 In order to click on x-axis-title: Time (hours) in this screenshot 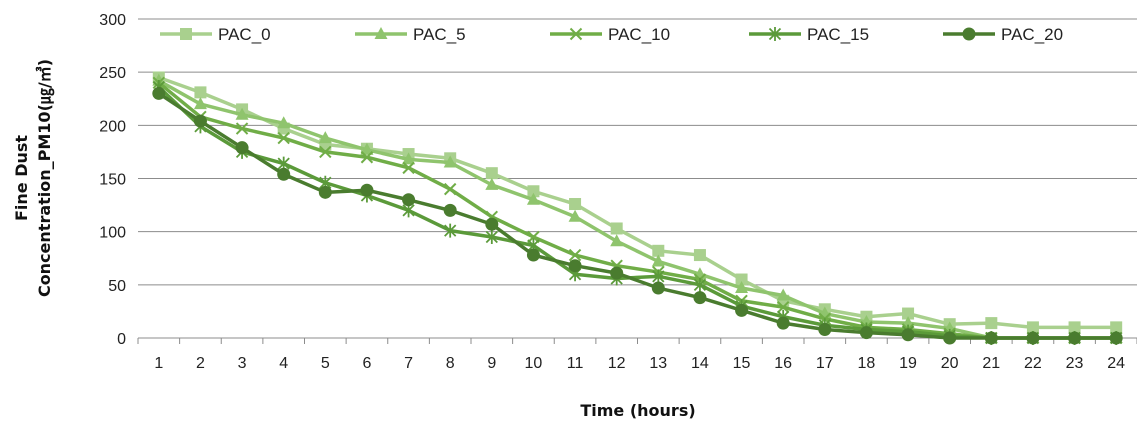, I will do `click(637, 410)`.